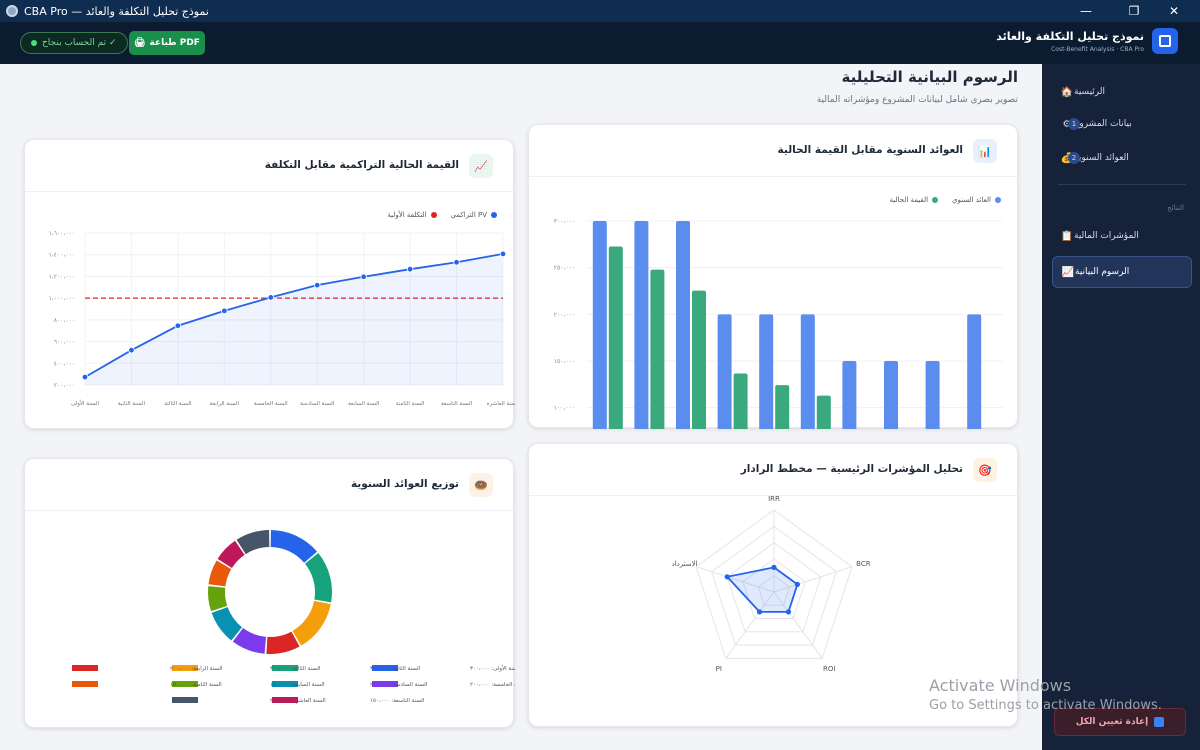 This screenshot has height=750, width=1200. Describe the element at coordinates (269, 485) in the screenshot. I see `card-header: 🍩 توزيع العوائد السنوية` at that location.